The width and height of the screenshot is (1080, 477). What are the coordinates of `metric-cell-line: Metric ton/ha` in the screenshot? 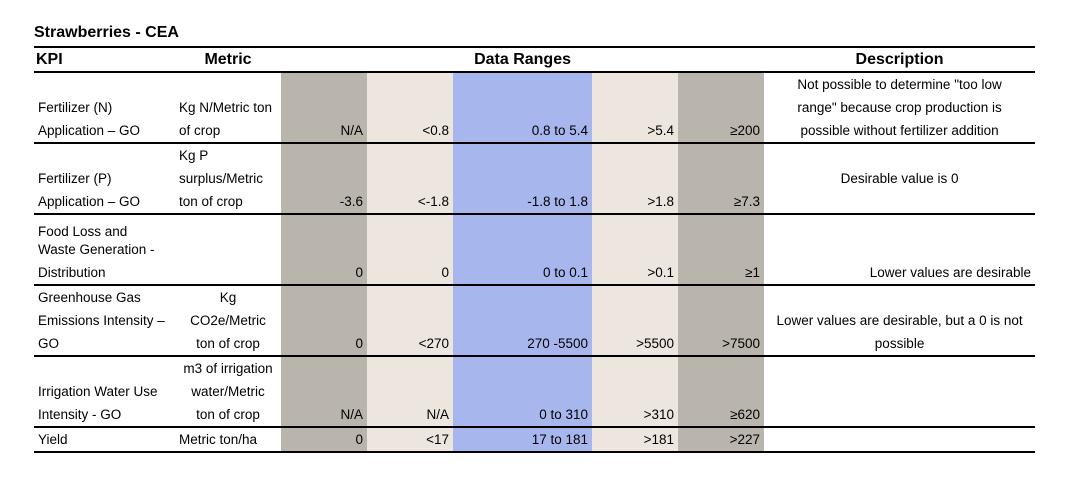 It's located at (218, 439).